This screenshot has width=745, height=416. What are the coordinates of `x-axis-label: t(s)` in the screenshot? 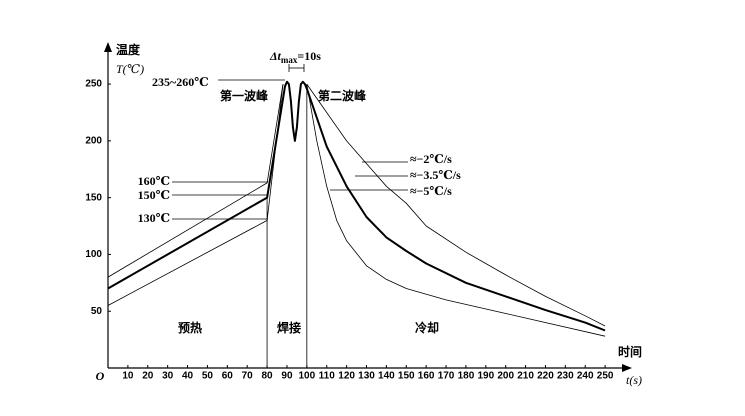 It's located at (634, 380).